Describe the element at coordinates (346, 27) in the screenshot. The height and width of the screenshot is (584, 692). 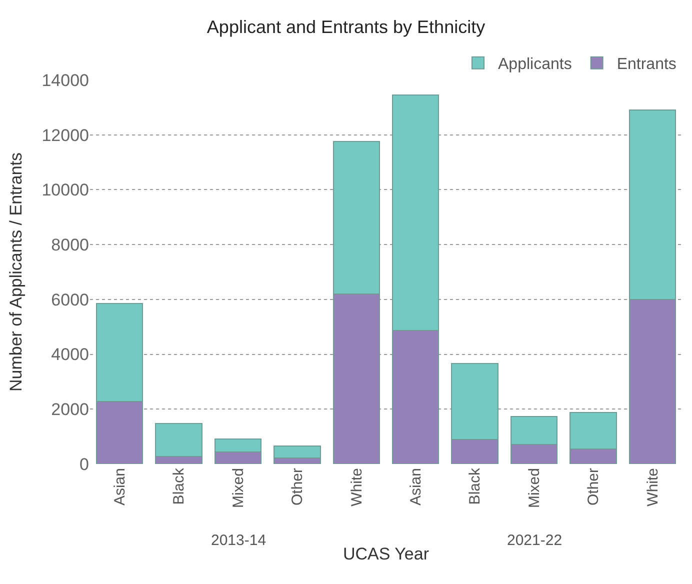
I see `chart-title: Applicant and Entrants by Ethnicity` at that location.